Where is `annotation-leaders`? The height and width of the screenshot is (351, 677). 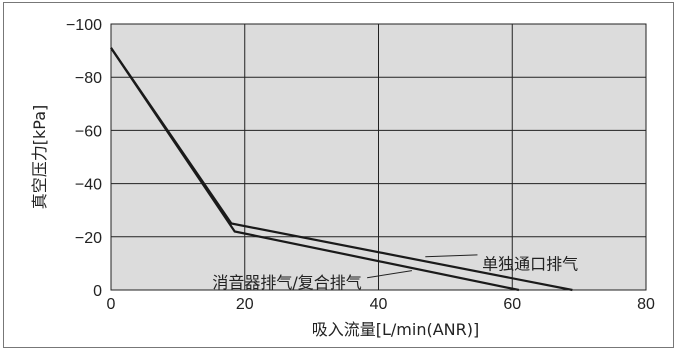 annotation-leaders is located at coordinates (422, 266).